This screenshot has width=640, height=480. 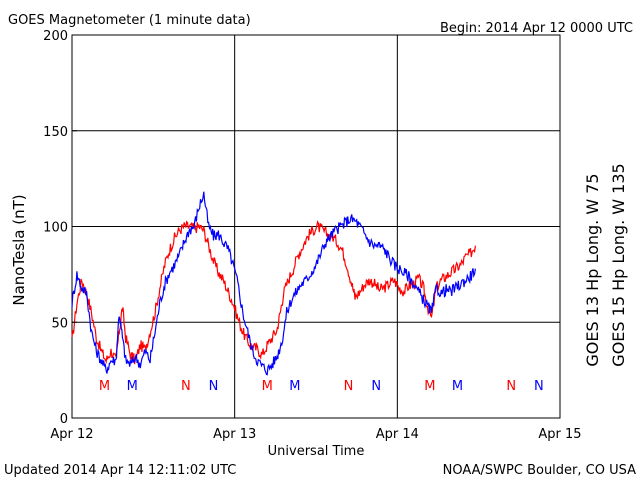 I want to click on x-tick-label: Apr 15, so click(x=559, y=434).